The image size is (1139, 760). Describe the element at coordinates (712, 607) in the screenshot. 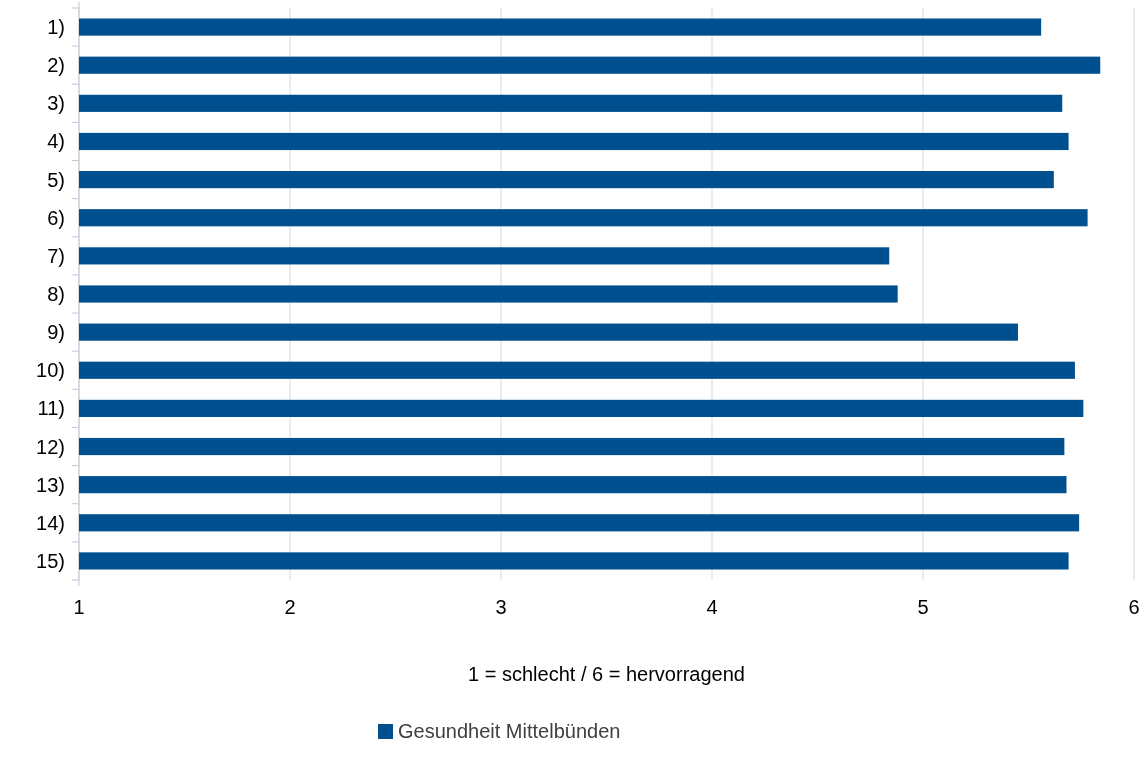

I see `x-tick-label: 4` at that location.